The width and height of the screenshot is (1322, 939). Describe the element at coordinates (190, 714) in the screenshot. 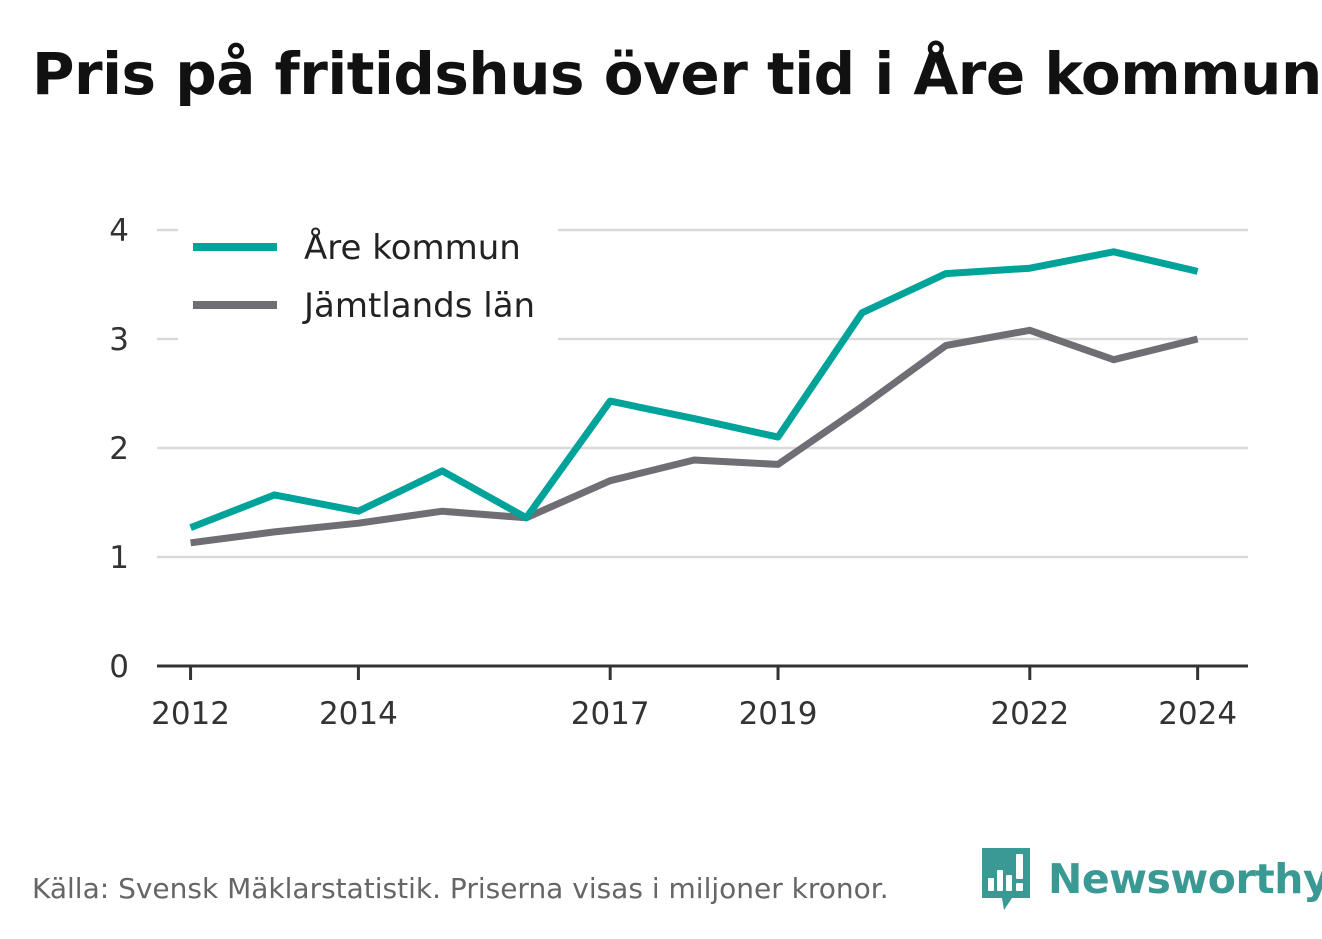

I see `x-tick-label: 2012` at that location.